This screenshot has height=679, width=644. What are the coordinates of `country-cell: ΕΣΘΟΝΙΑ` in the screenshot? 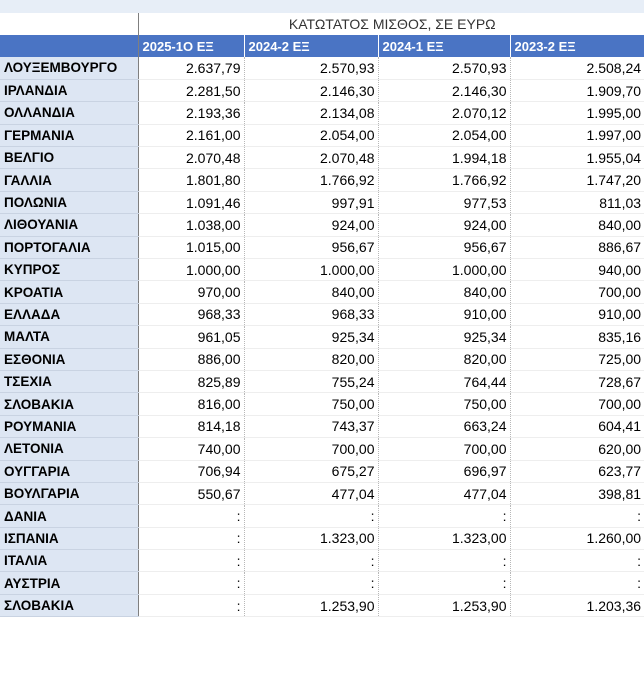 It's located at (69, 359).